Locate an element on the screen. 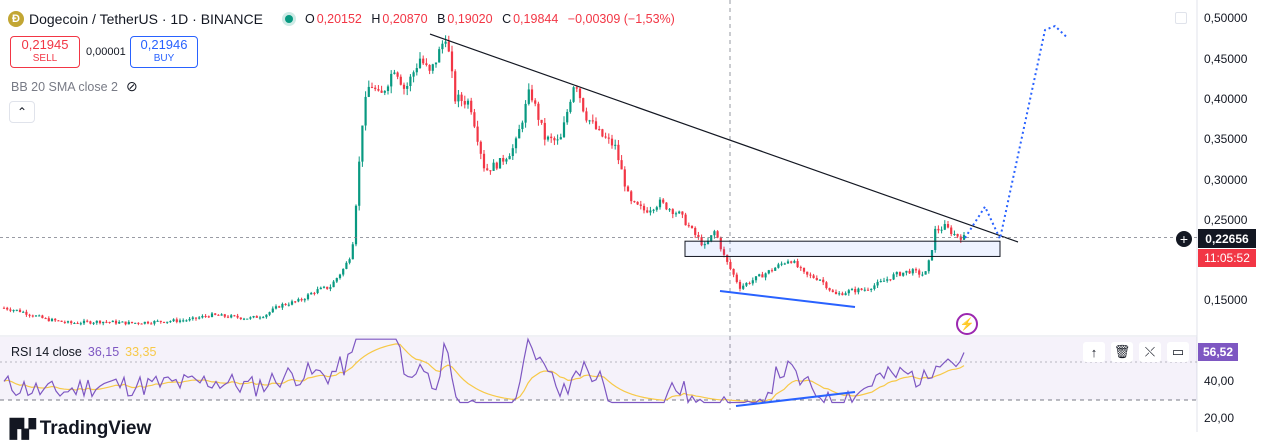  move-pane-up-icon: ↑ is located at coordinates (1094, 352).